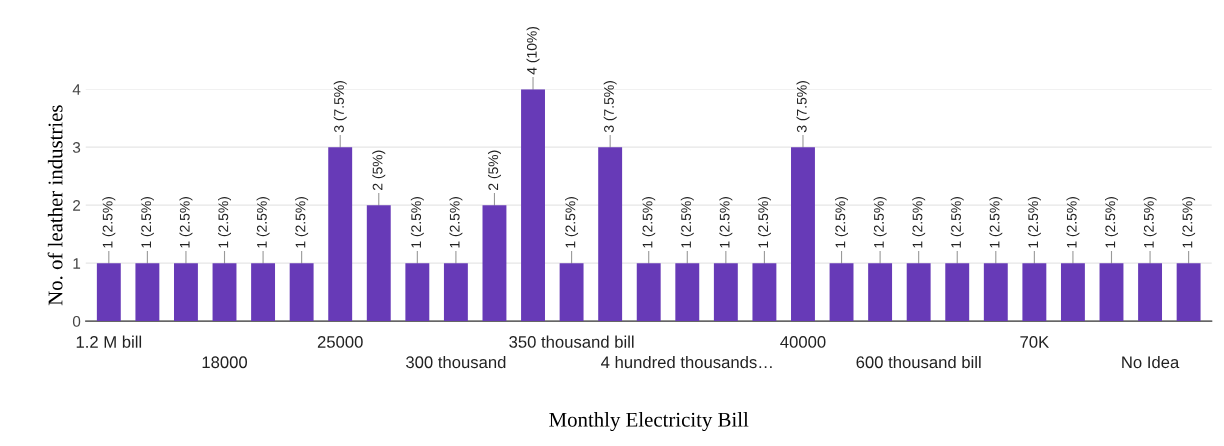  Describe the element at coordinates (76, 147) in the screenshot. I see `y-tick-label: 3` at that location.